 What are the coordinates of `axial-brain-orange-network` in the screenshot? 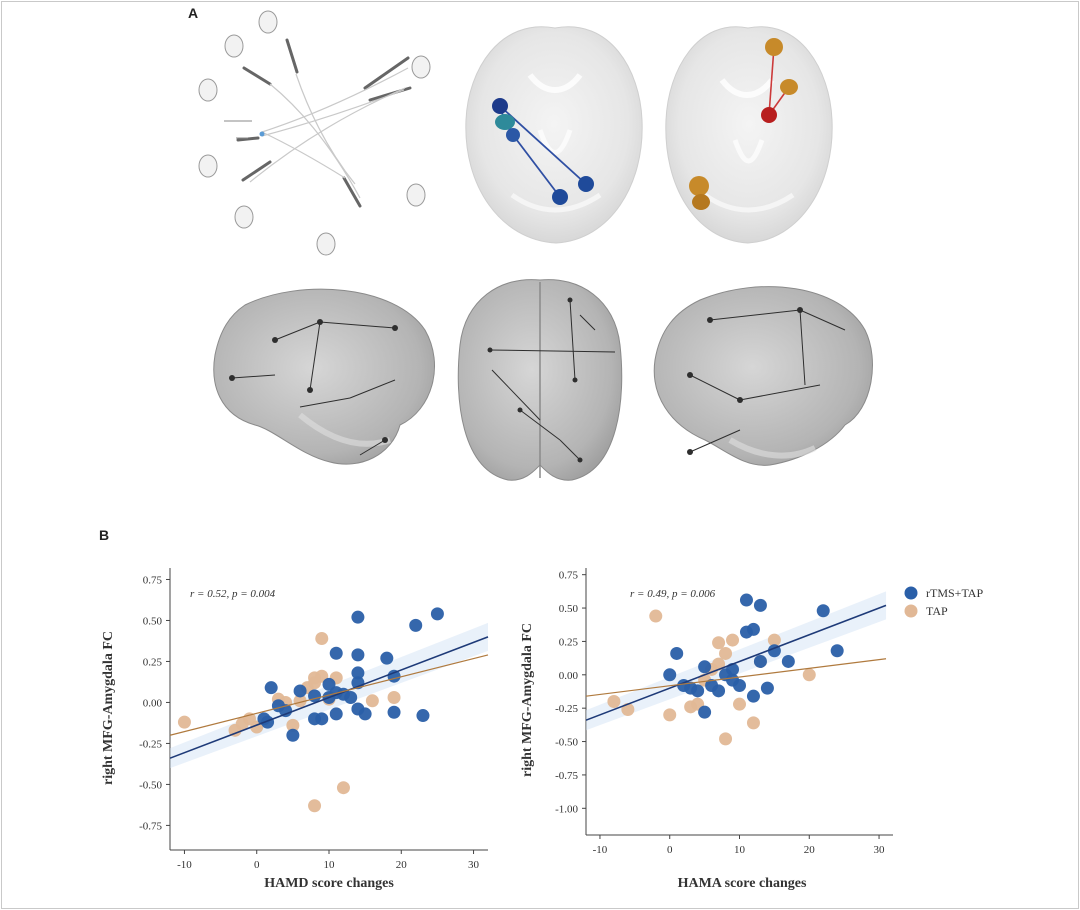 It's located at (749, 135).